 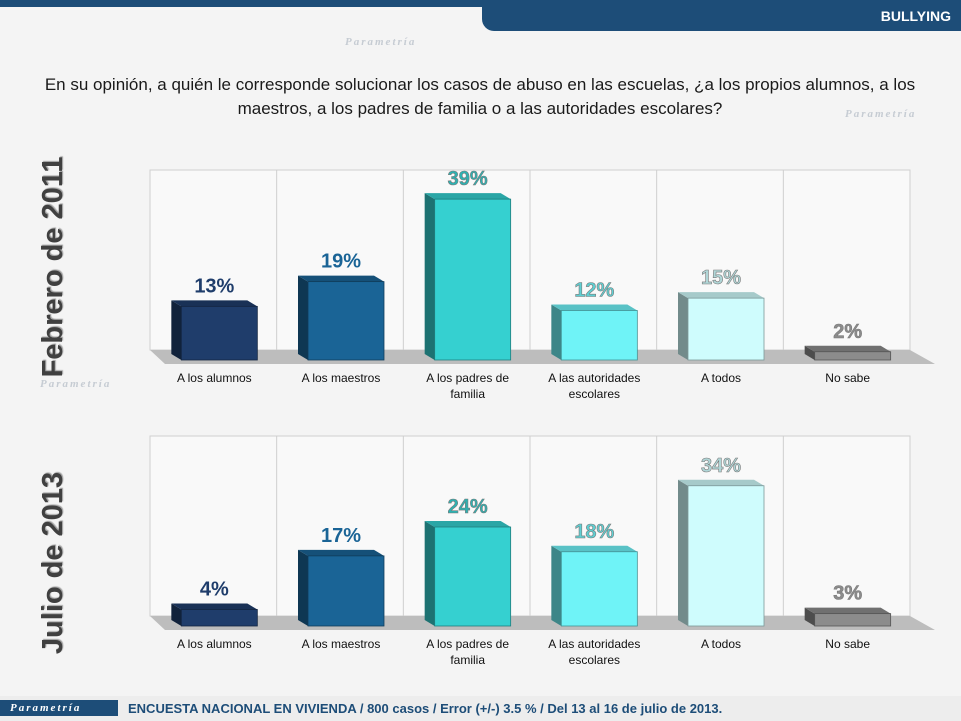 I want to click on data-label: 3%, so click(x=847, y=594).